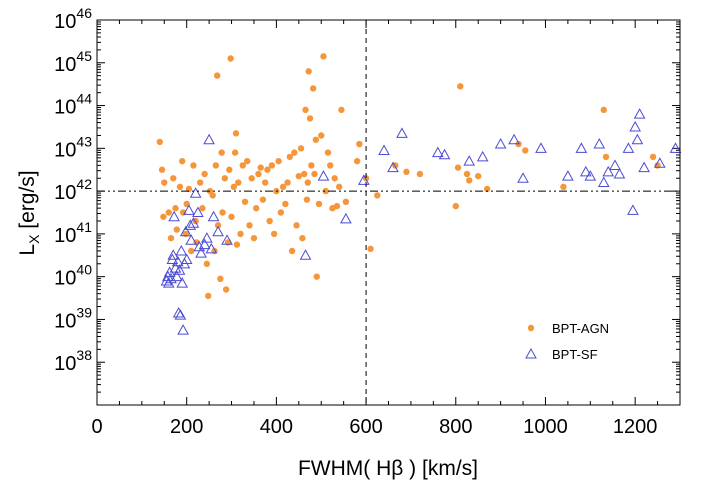  What do you see at coordinates (73, 62) in the screenshot?
I see `y-tick-label: 1045` at bounding box center [73, 62].